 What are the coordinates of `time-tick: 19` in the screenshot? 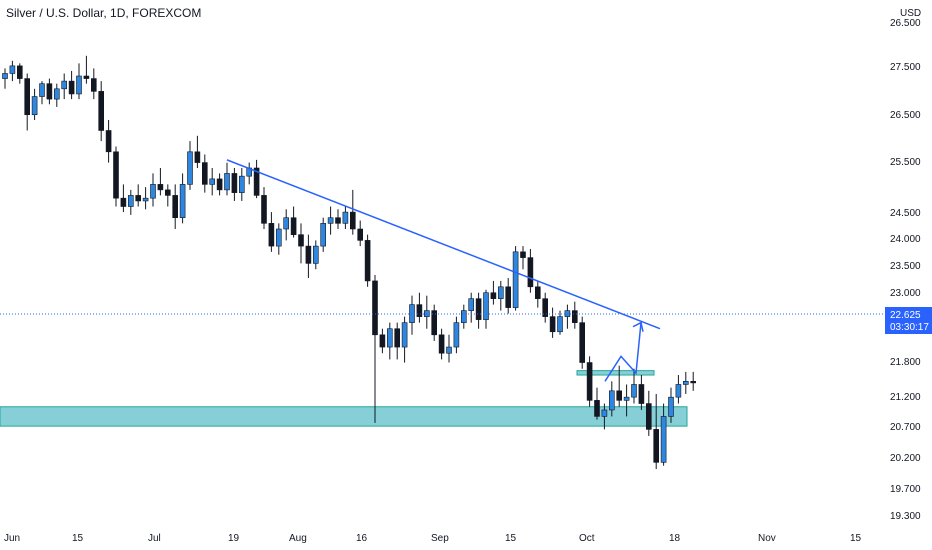 It's located at (234, 538).